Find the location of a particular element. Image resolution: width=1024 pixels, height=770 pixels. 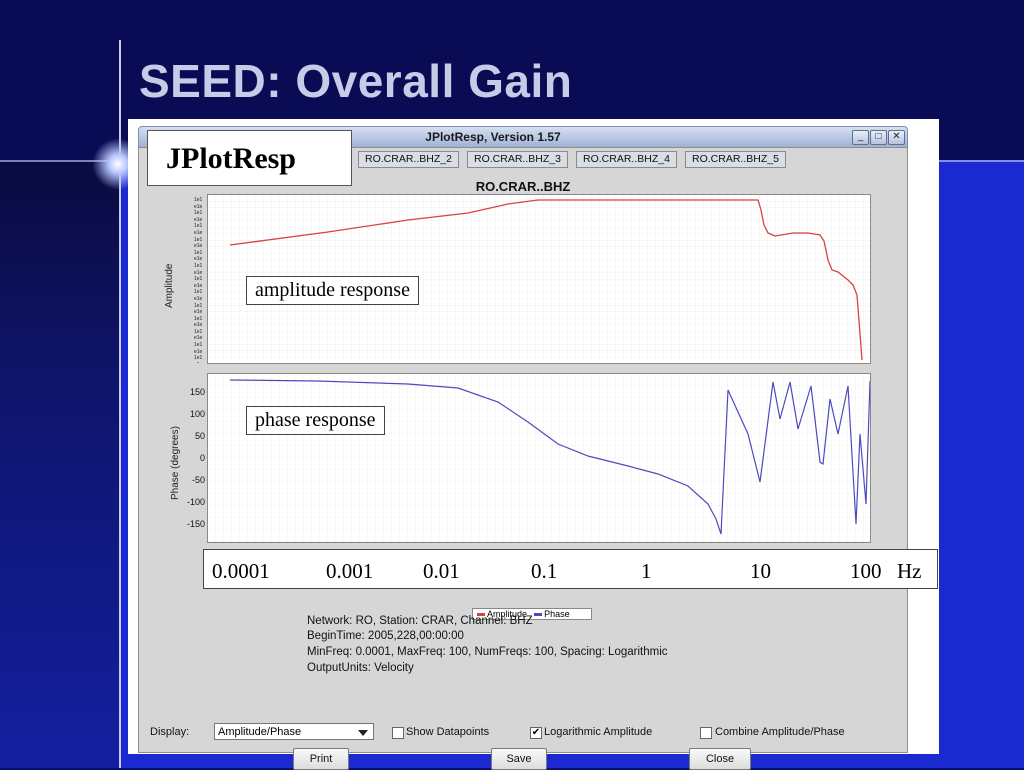

info-network: Network: RO, Station: CRAR, Channel: BHZ is located at coordinates (420, 621).